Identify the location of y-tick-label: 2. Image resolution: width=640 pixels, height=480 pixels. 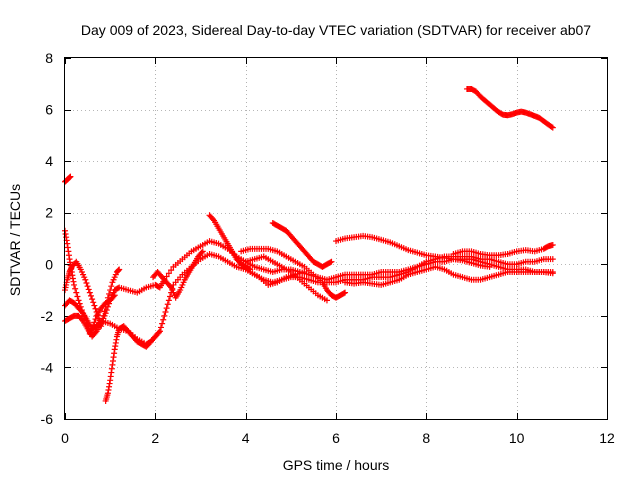
(49, 213).